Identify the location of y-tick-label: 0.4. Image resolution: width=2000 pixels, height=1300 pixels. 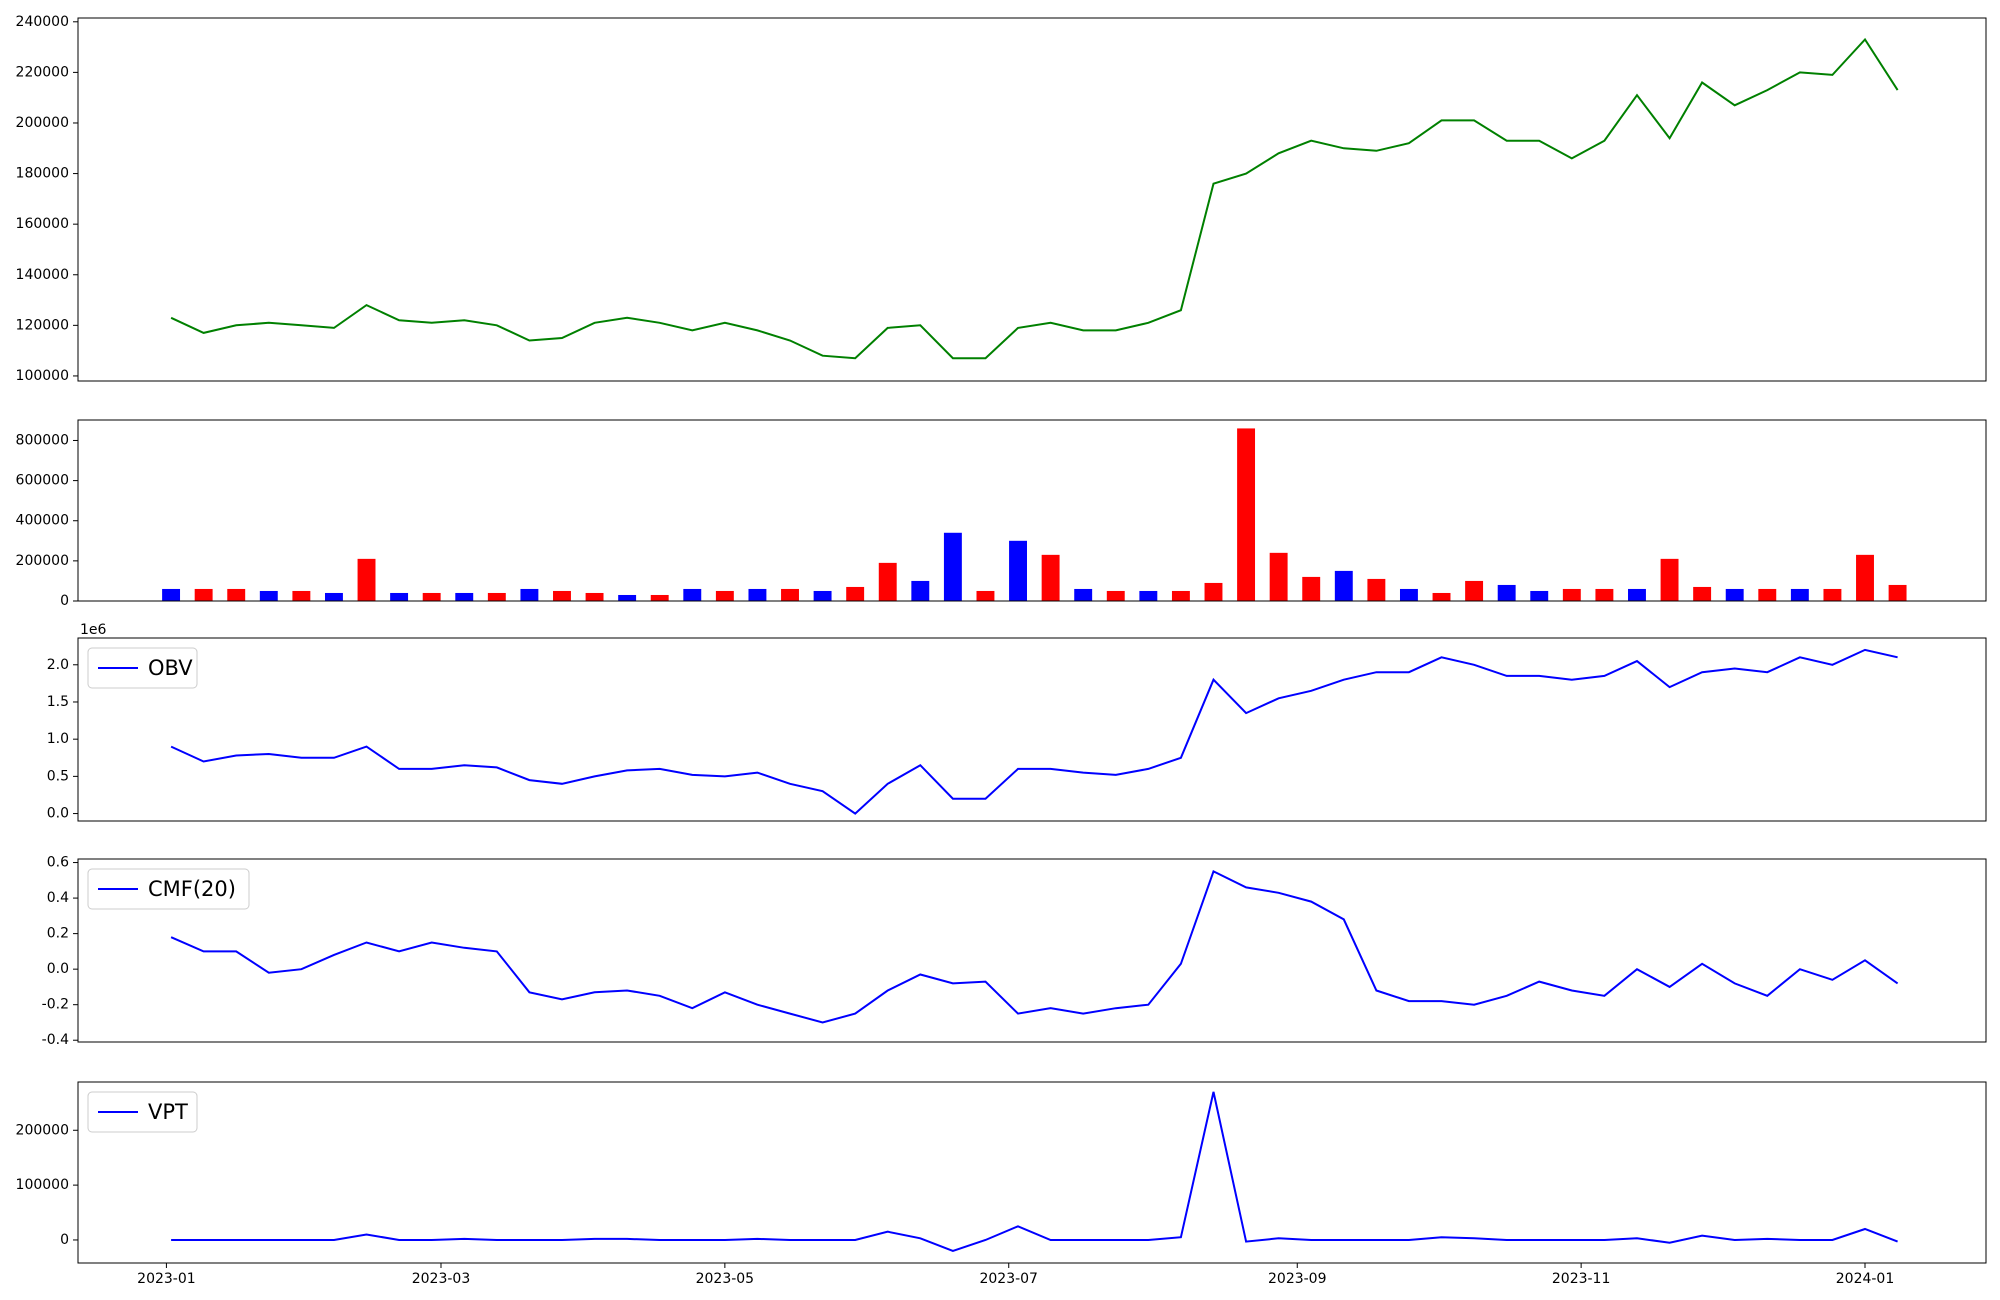
(58, 898).